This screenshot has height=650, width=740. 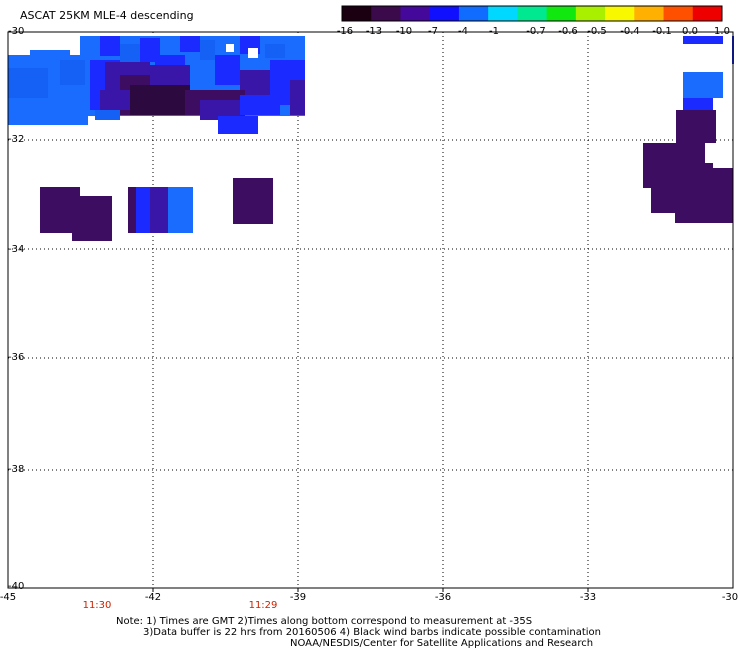 What do you see at coordinates (443, 597) in the screenshot?
I see `lon-label-36: -36` at bounding box center [443, 597].